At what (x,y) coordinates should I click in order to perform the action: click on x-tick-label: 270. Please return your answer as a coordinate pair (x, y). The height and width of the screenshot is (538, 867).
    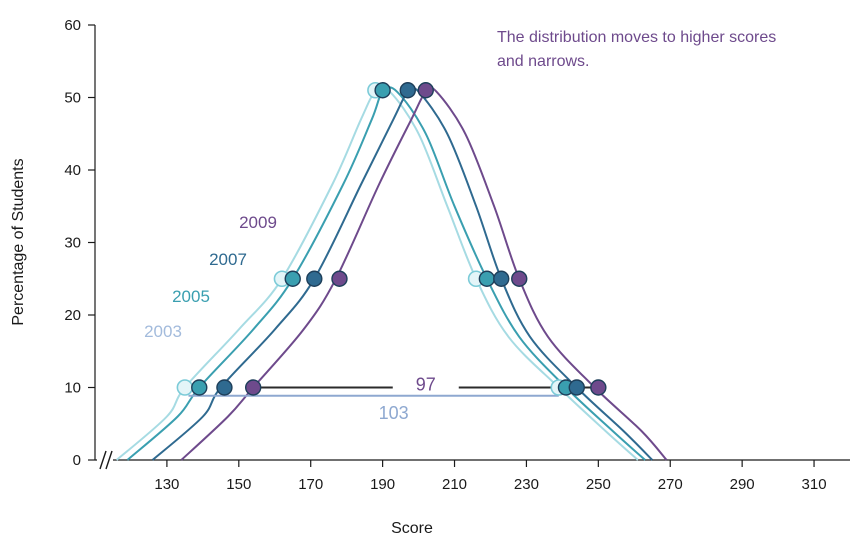
    Looking at the image, I should click on (670, 484).